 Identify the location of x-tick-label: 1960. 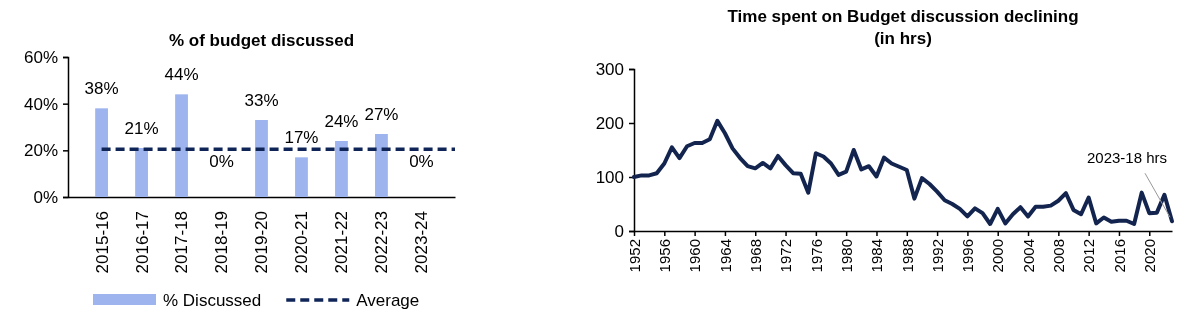
(695, 256).